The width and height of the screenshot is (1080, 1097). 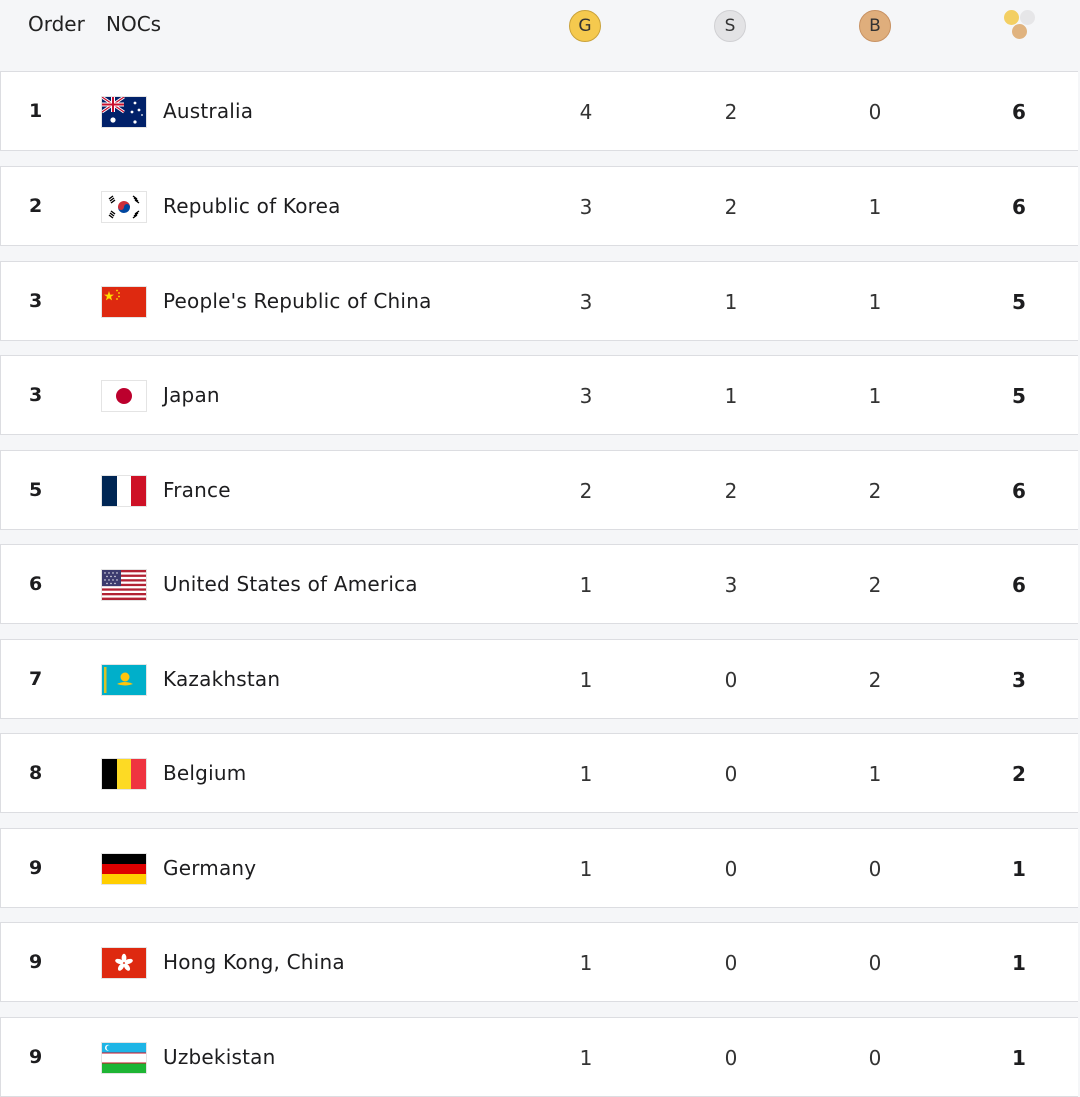 What do you see at coordinates (36, 490) in the screenshot?
I see `rank-cell: 5` at bounding box center [36, 490].